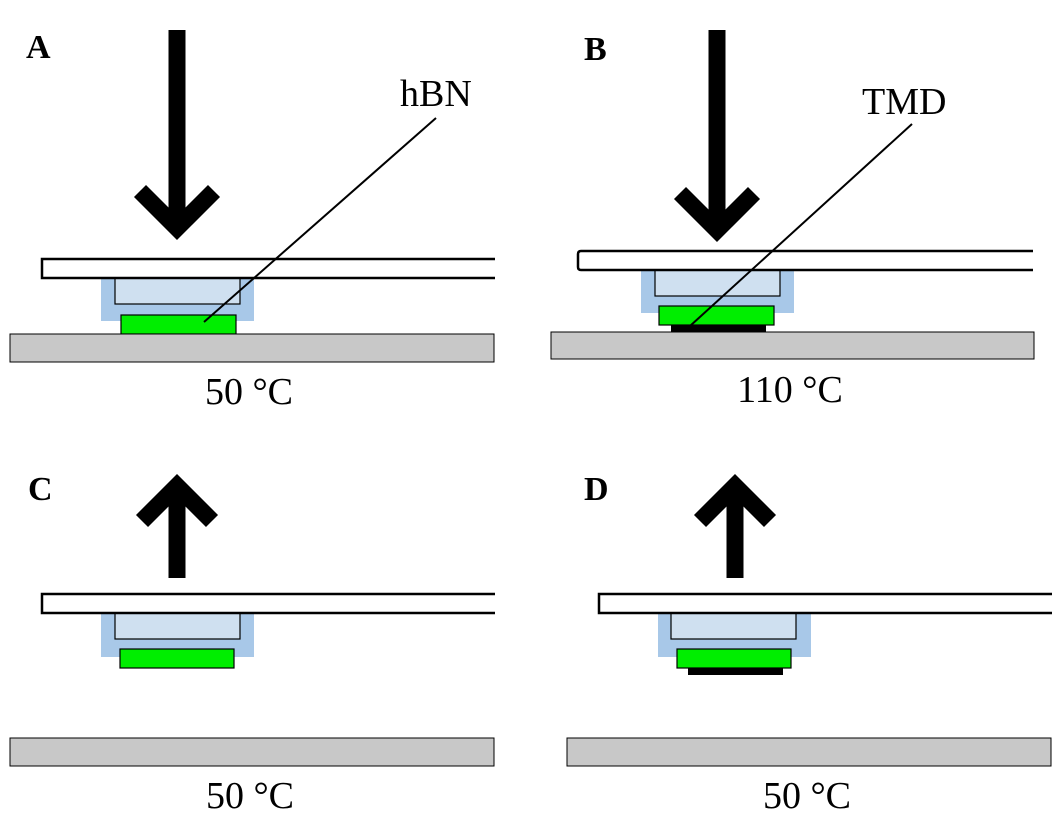  Describe the element at coordinates (40, 489) in the screenshot. I see `panel-c-letter: C` at that location.